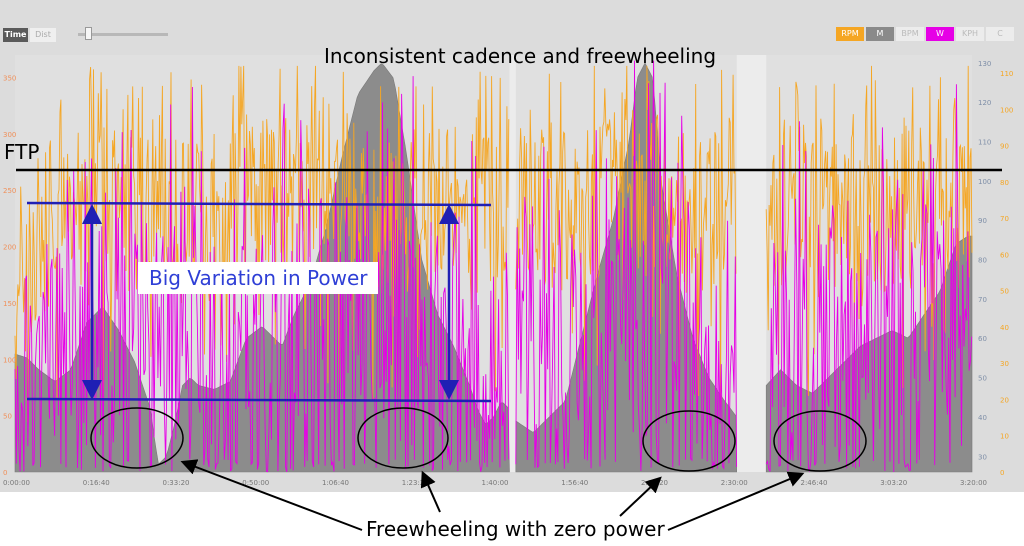 The height and width of the screenshot is (546, 1024). What do you see at coordinates (984, 64) in the screenshot?
I see `elevation-axis-tick-130: 130` at bounding box center [984, 64].